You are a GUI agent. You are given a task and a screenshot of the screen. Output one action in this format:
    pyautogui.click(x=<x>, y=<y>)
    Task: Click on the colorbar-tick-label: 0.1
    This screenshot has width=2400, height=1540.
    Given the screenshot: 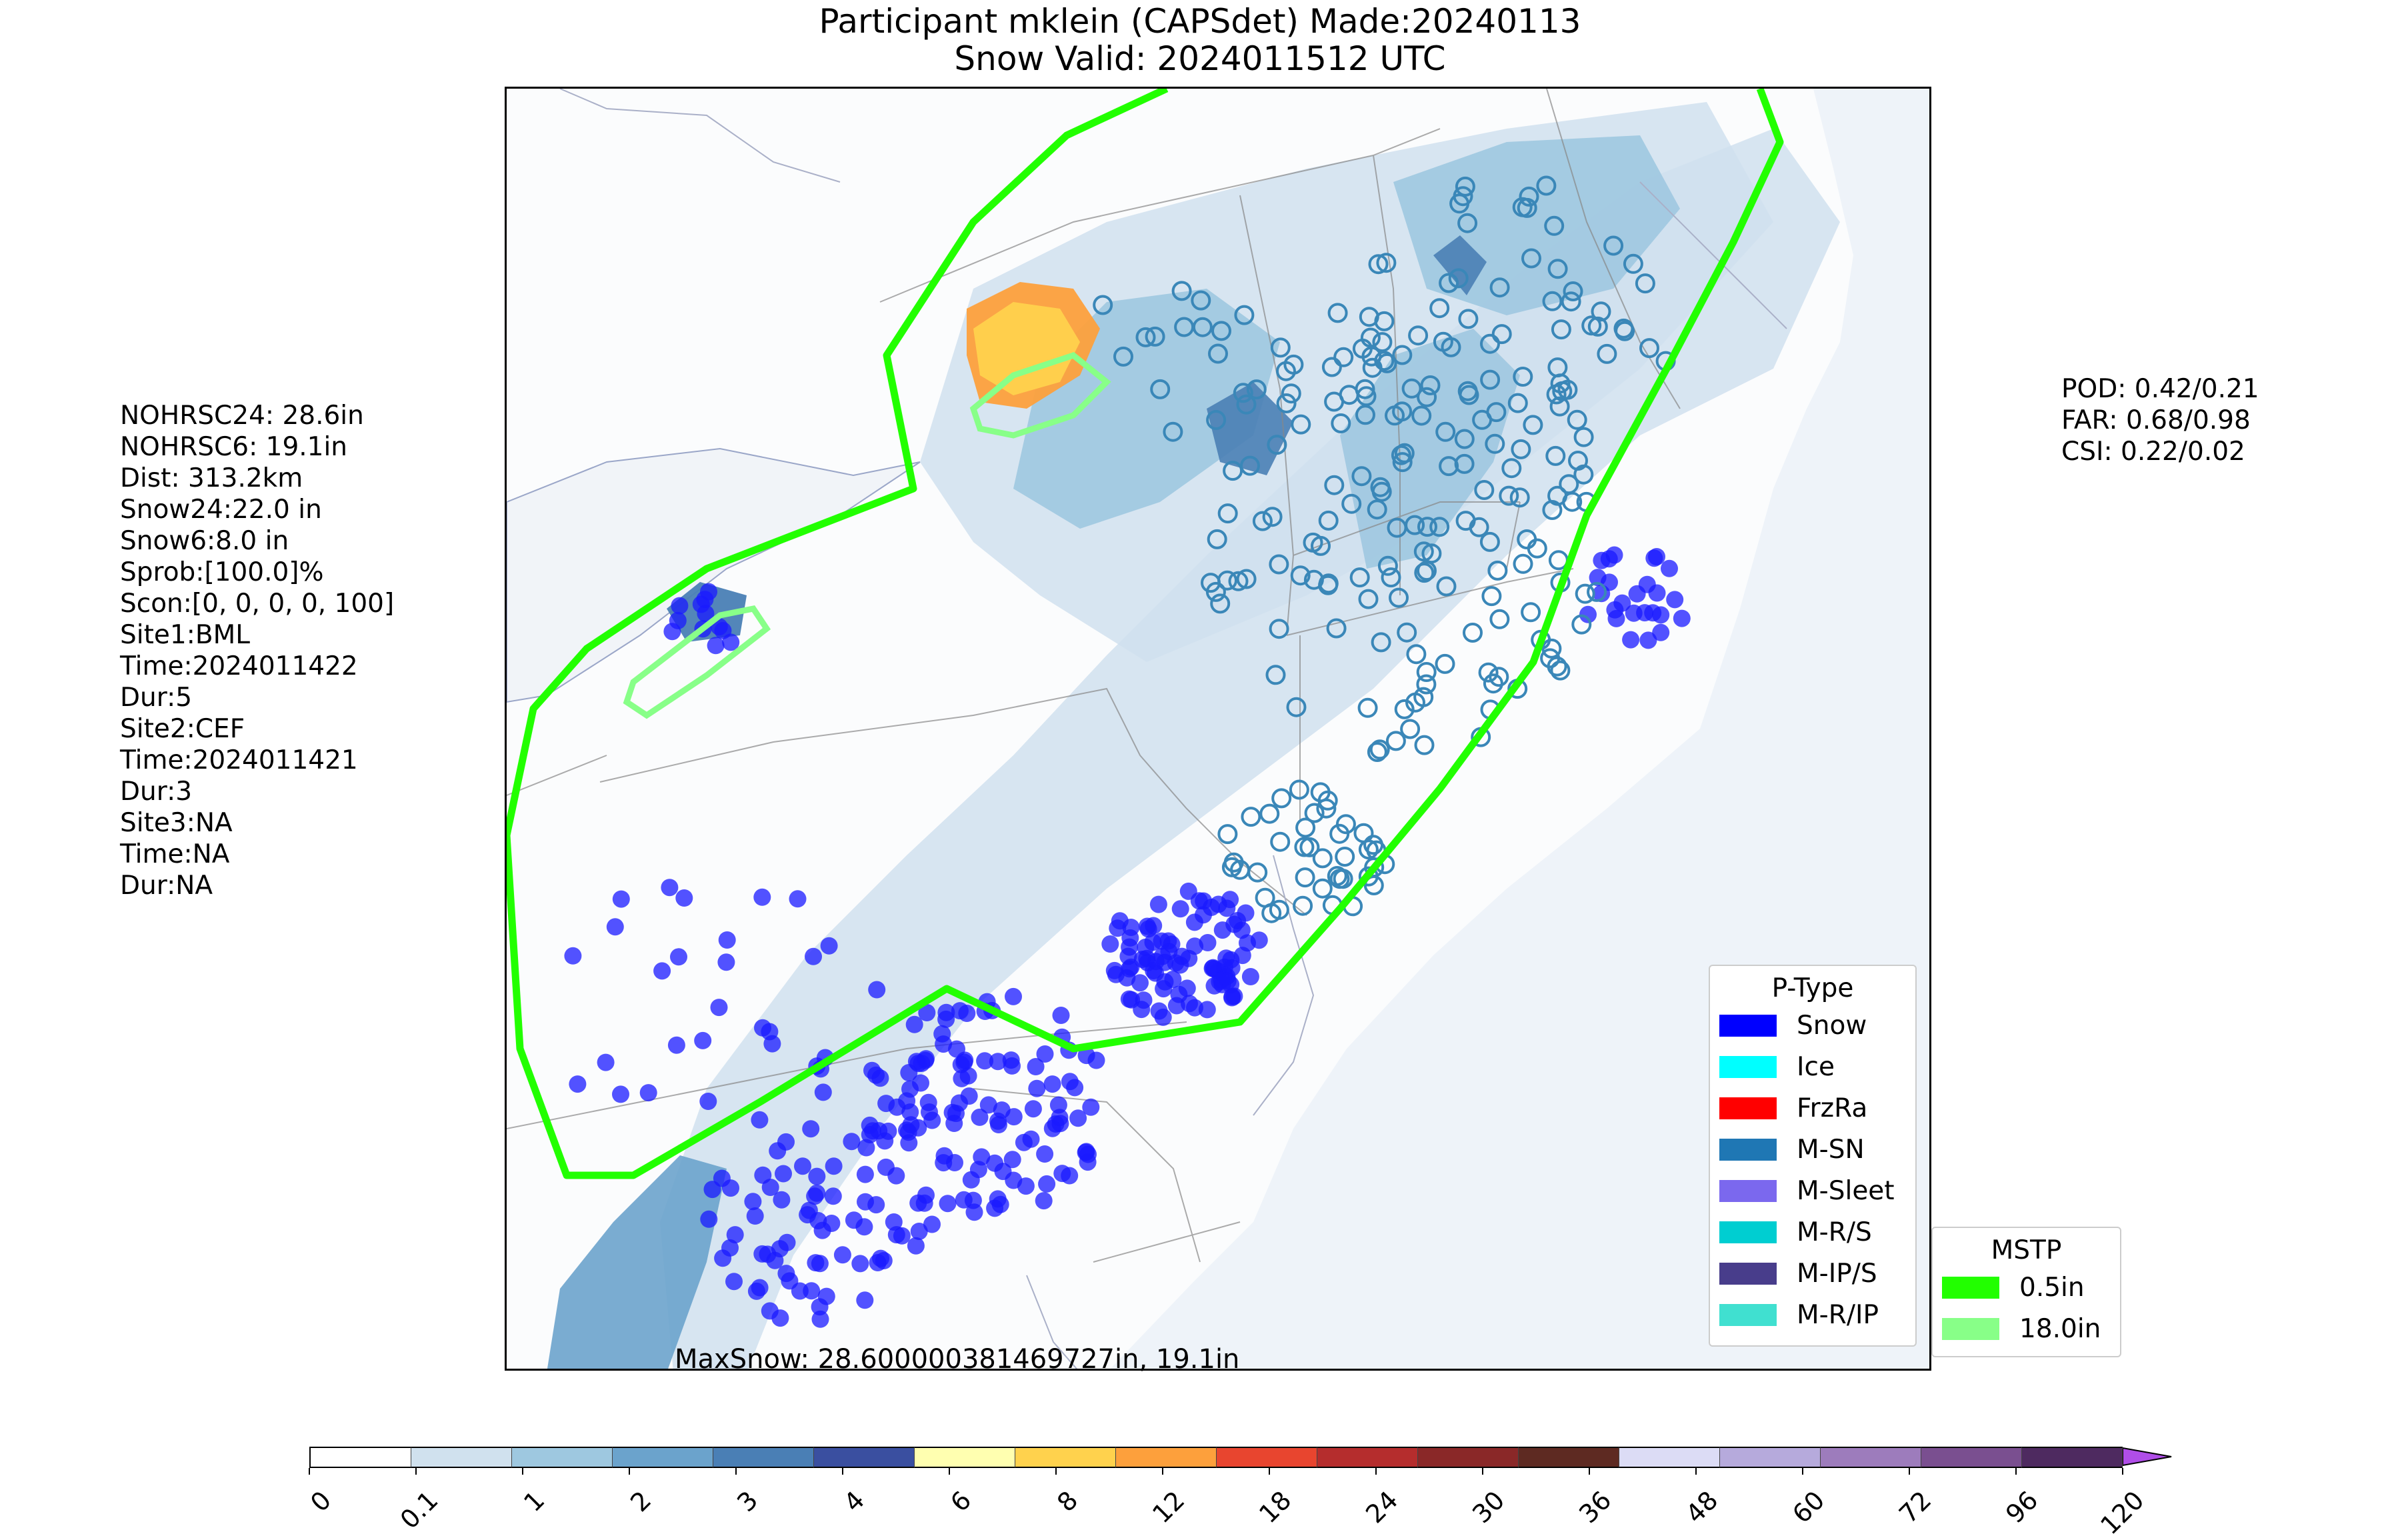 What is the action you would take?
    pyautogui.click(x=419, y=1510)
    